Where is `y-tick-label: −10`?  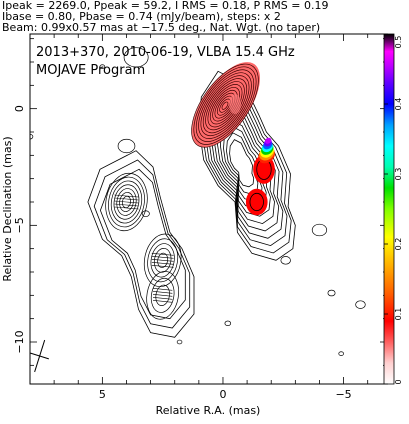
y-tick-label: −10 is located at coordinates (19, 341).